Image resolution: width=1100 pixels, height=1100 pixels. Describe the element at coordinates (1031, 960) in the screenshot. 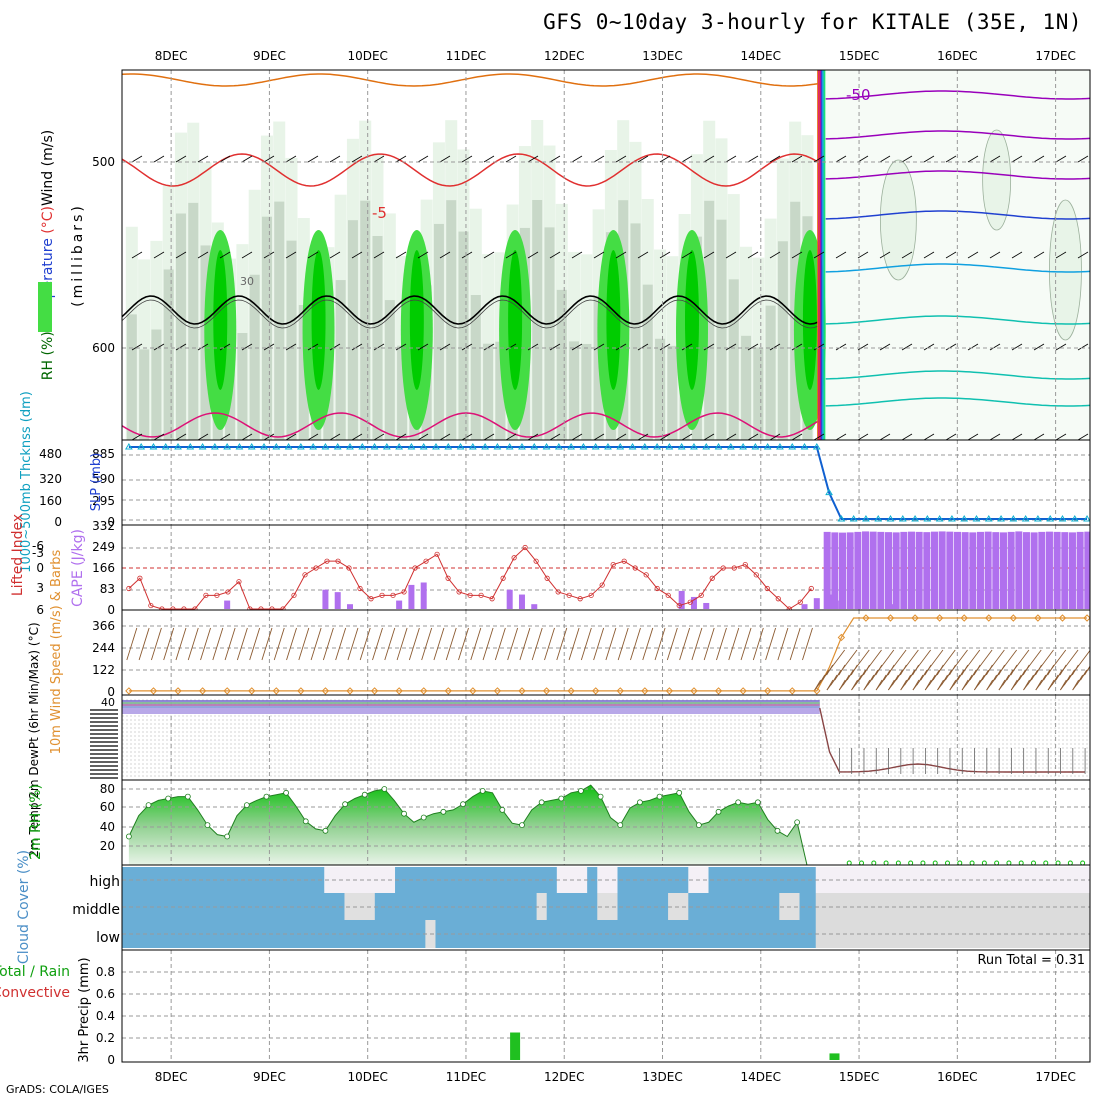

I see `run-total-label: Run Total = 0.31` at that location.